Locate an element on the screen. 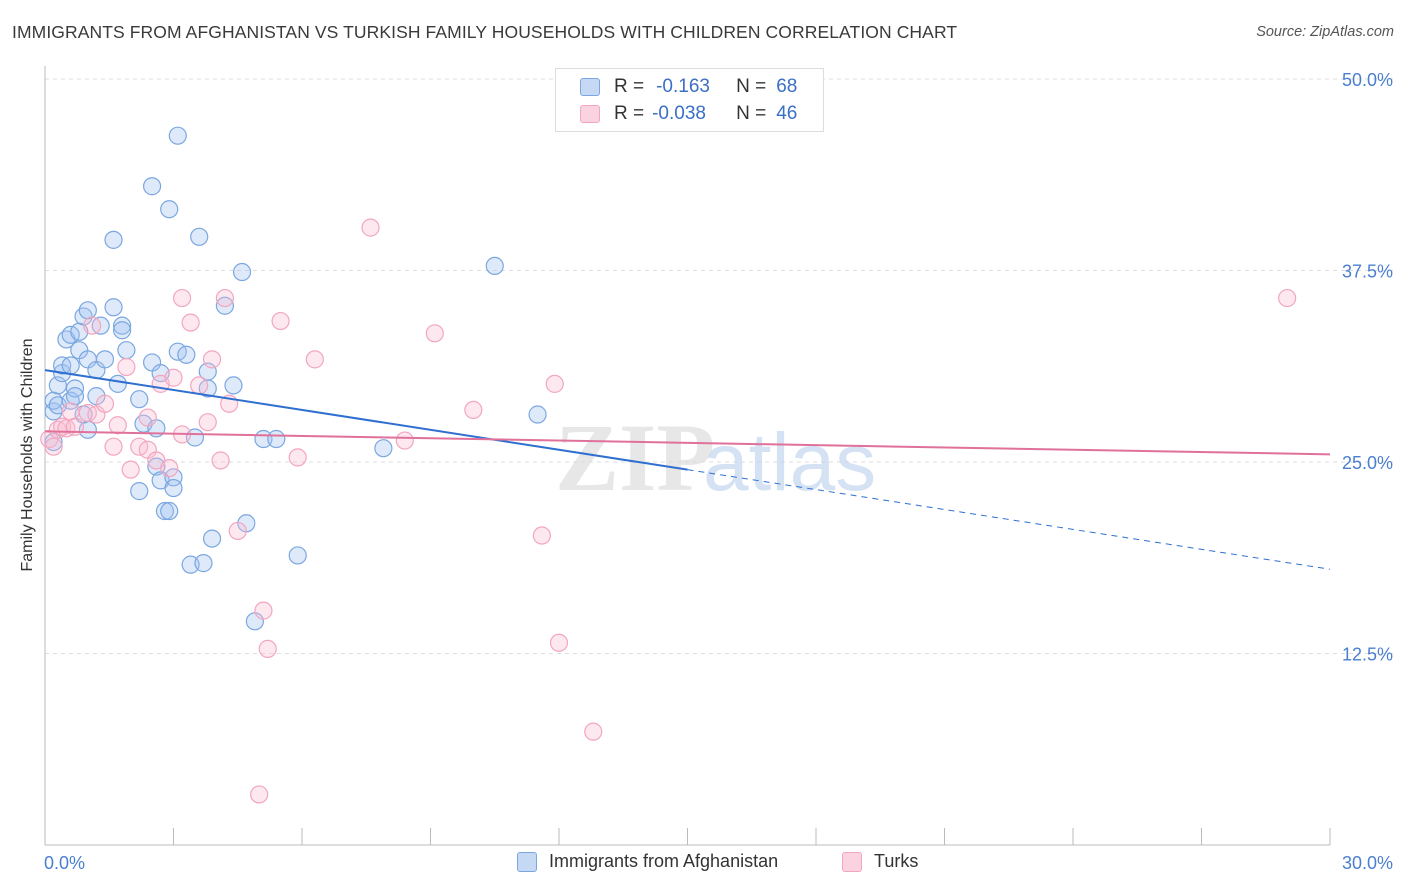 This screenshot has height=892, width=1406. y-tick-label: 12.5% is located at coordinates (1367, 655).